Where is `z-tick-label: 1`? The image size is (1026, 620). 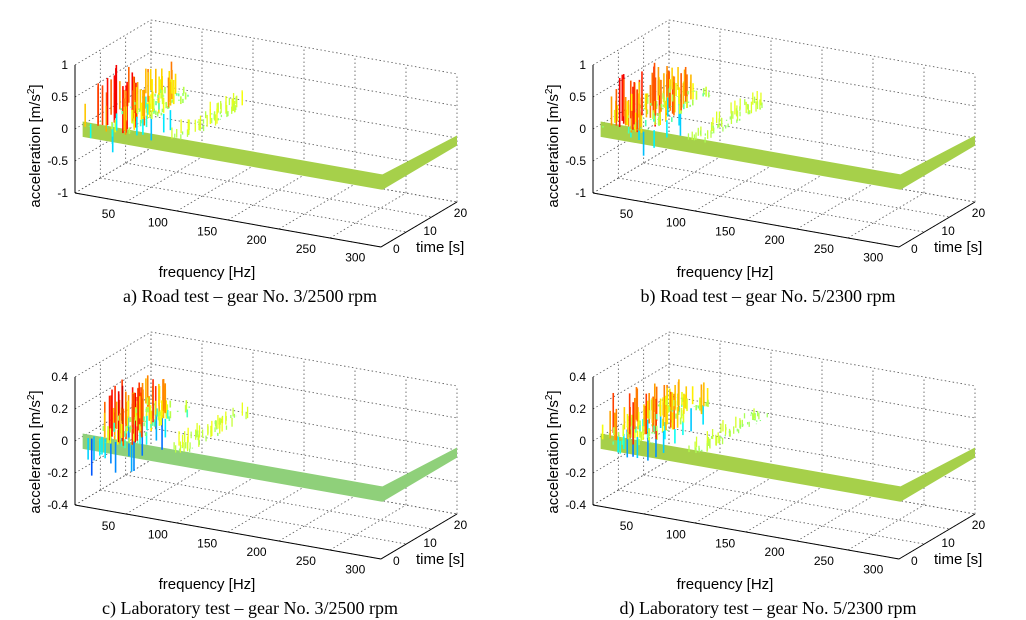 z-tick-label: 1 is located at coordinates (582, 65).